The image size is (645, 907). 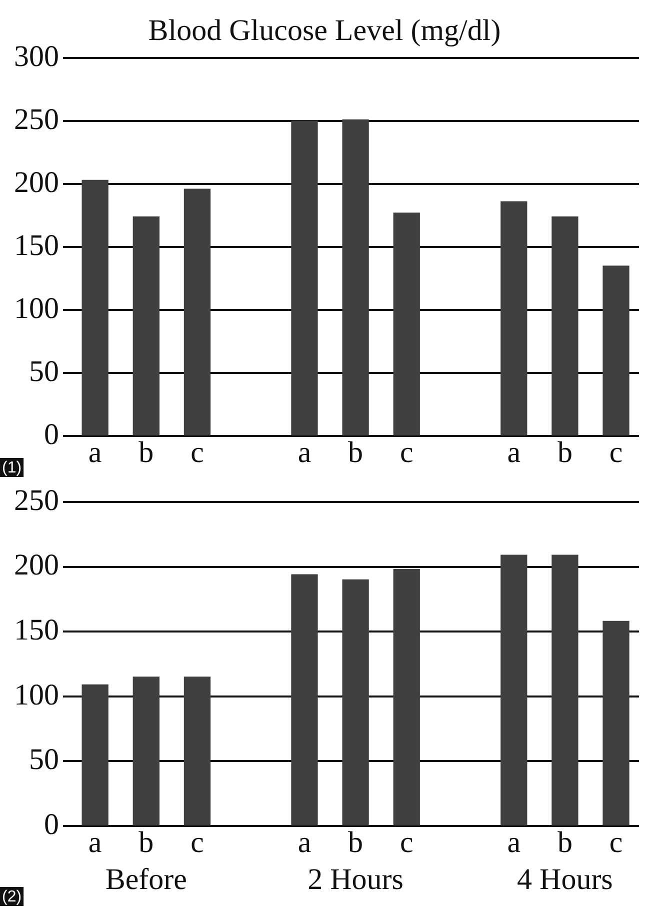 I want to click on text: Before, so click(x=146, y=879).